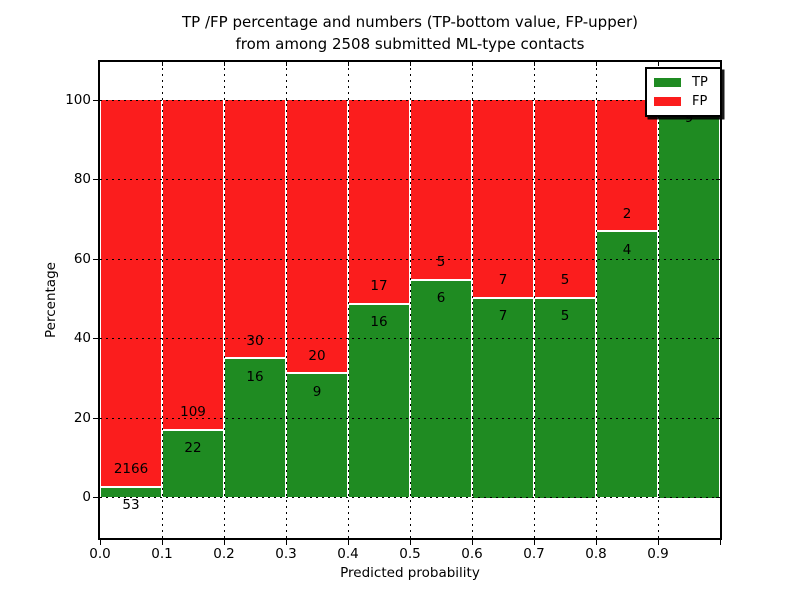  Describe the element at coordinates (658, 554) in the screenshot. I see `x-tick-label: 0.9` at that location.